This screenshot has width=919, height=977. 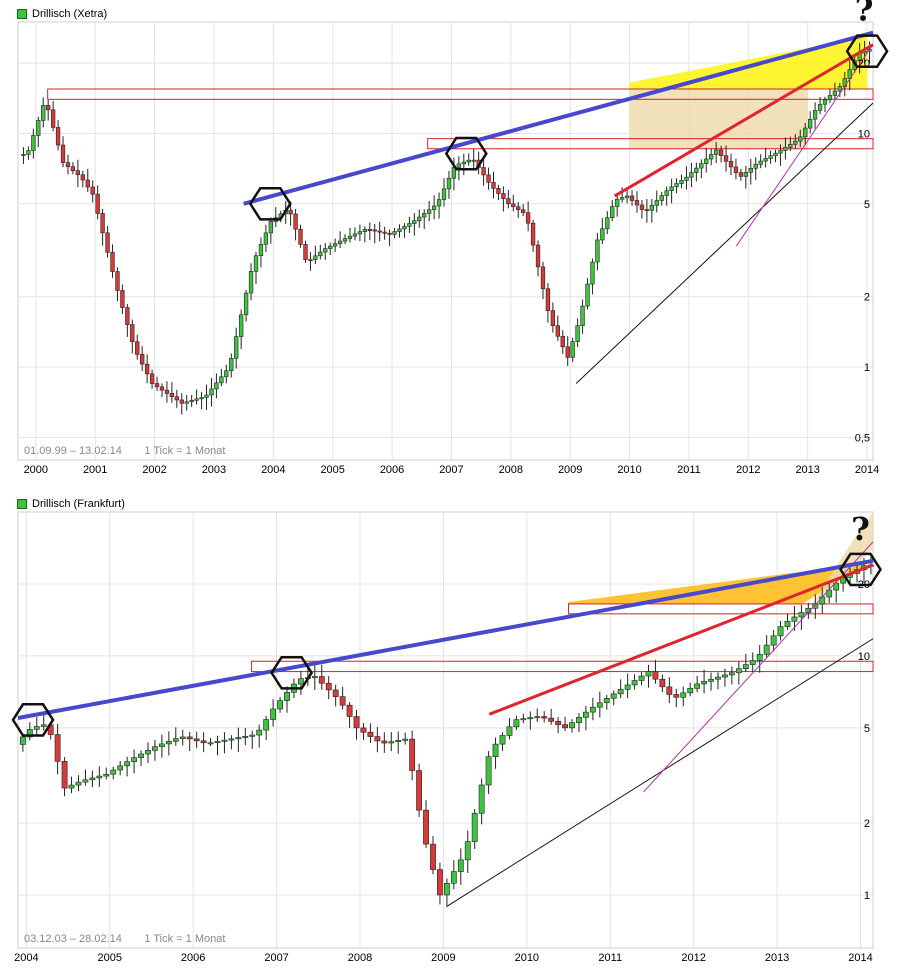 I want to click on y-tick-label: 2, so click(x=867, y=824).